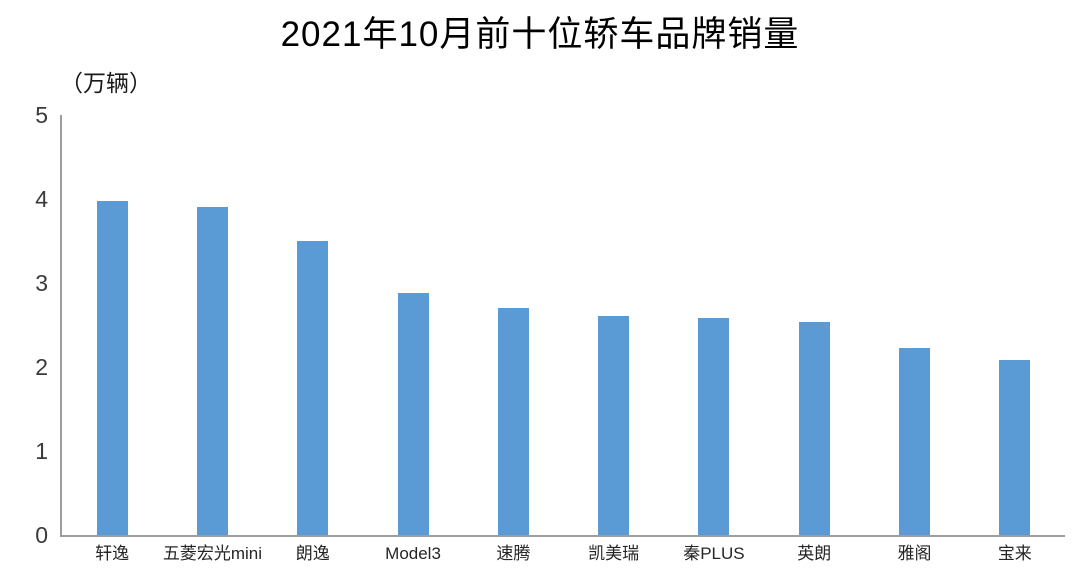 This screenshot has width=1080, height=588. Describe the element at coordinates (212, 553) in the screenshot. I see `x-tick-label-1: 五菱宏光mini` at that location.